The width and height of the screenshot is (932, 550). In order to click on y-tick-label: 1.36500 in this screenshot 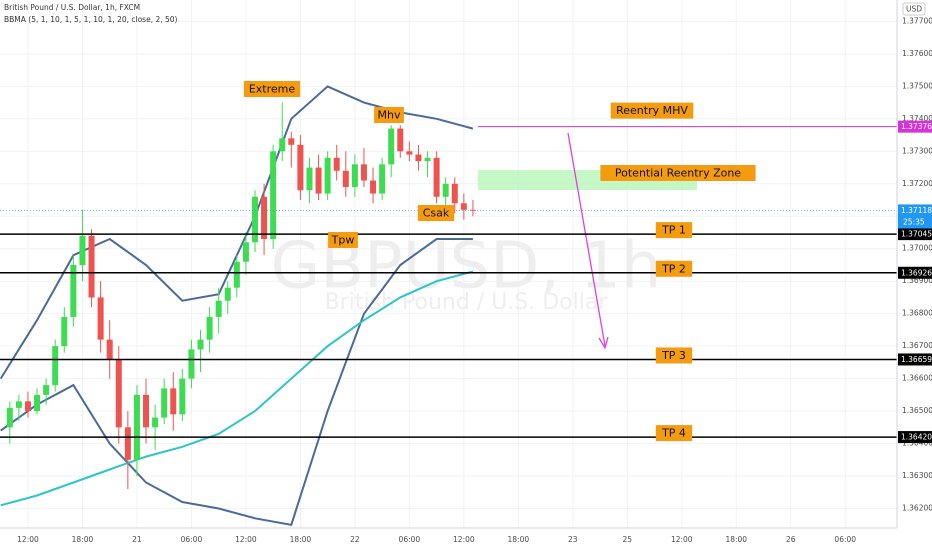, I will do `click(917, 410)`.